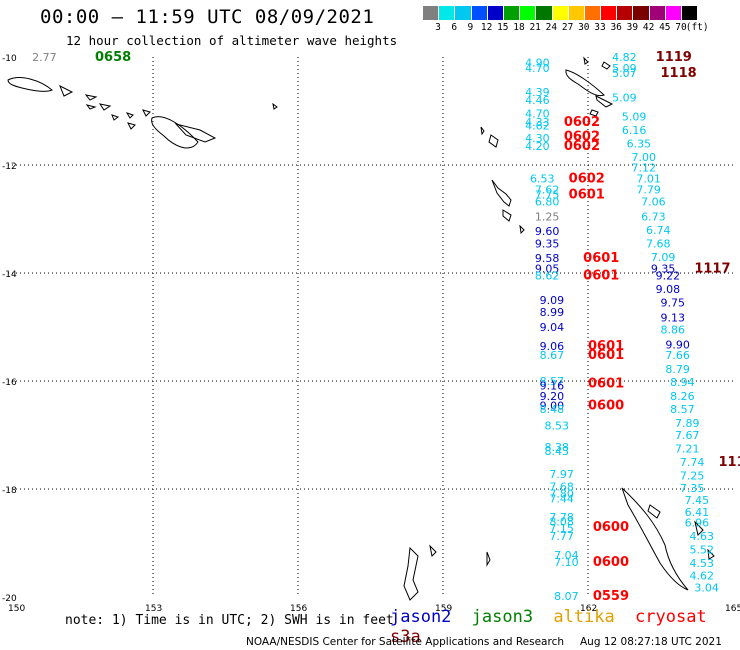 The width and height of the screenshot is (740, 650). I want to click on color-tick-label: 45, so click(665, 27).